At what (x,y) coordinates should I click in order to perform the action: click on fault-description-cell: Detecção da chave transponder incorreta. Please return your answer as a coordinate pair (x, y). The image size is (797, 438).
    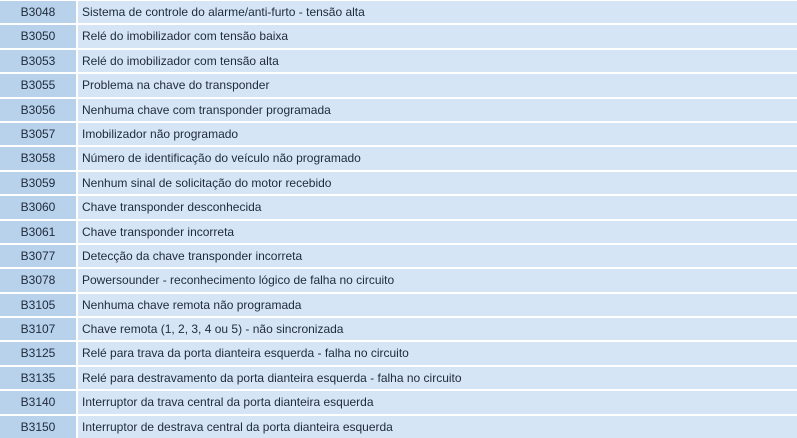
    Looking at the image, I should click on (437, 256).